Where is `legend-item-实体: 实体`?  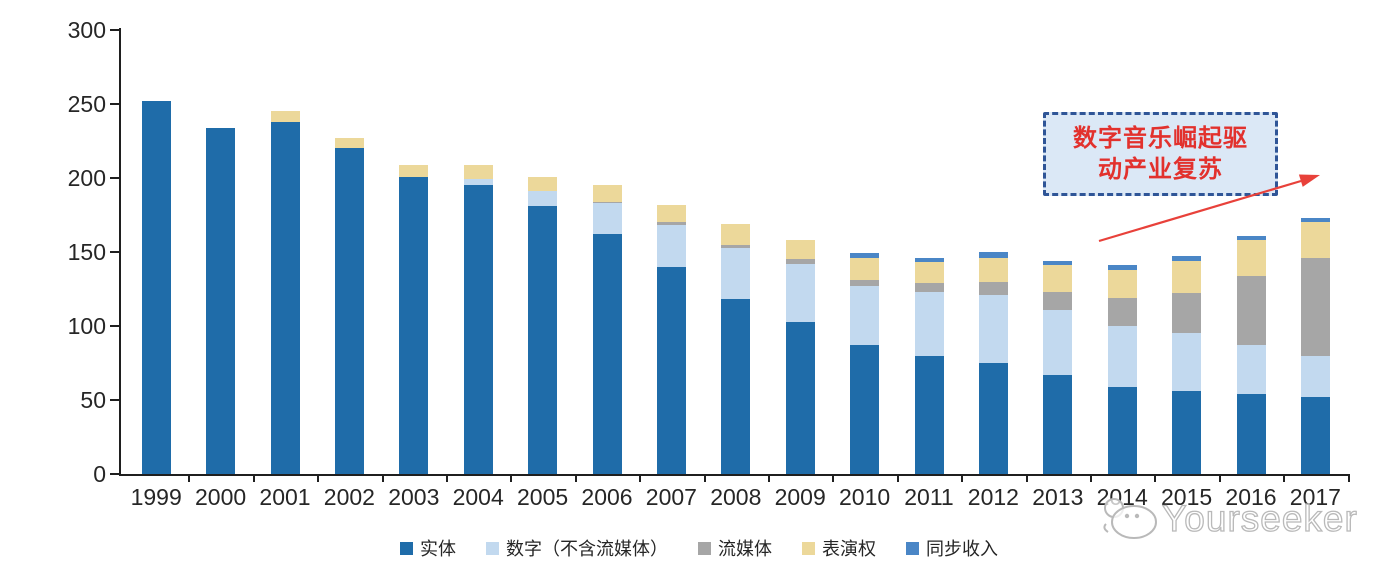 legend-item-实体: 实体 is located at coordinates (428, 548).